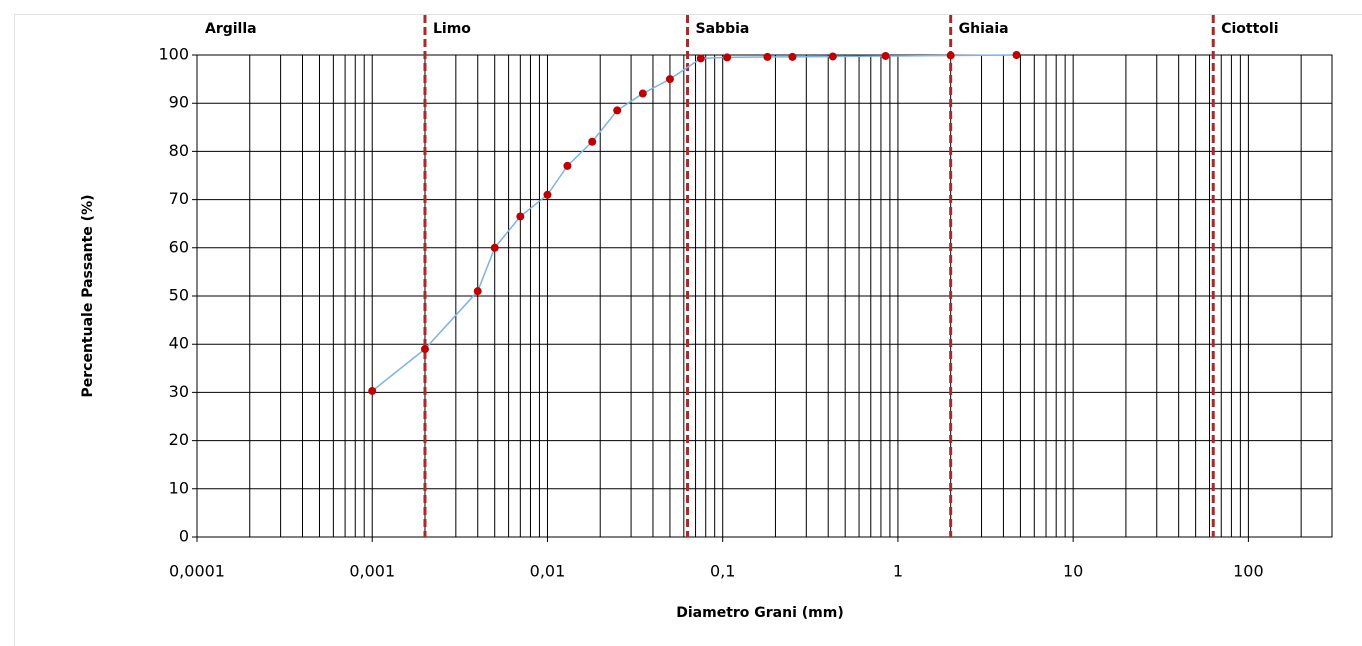  What do you see at coordinates (231, 29) in the screenshot?
I see `zone-label: Argilla` at bounding box center [231, 29].